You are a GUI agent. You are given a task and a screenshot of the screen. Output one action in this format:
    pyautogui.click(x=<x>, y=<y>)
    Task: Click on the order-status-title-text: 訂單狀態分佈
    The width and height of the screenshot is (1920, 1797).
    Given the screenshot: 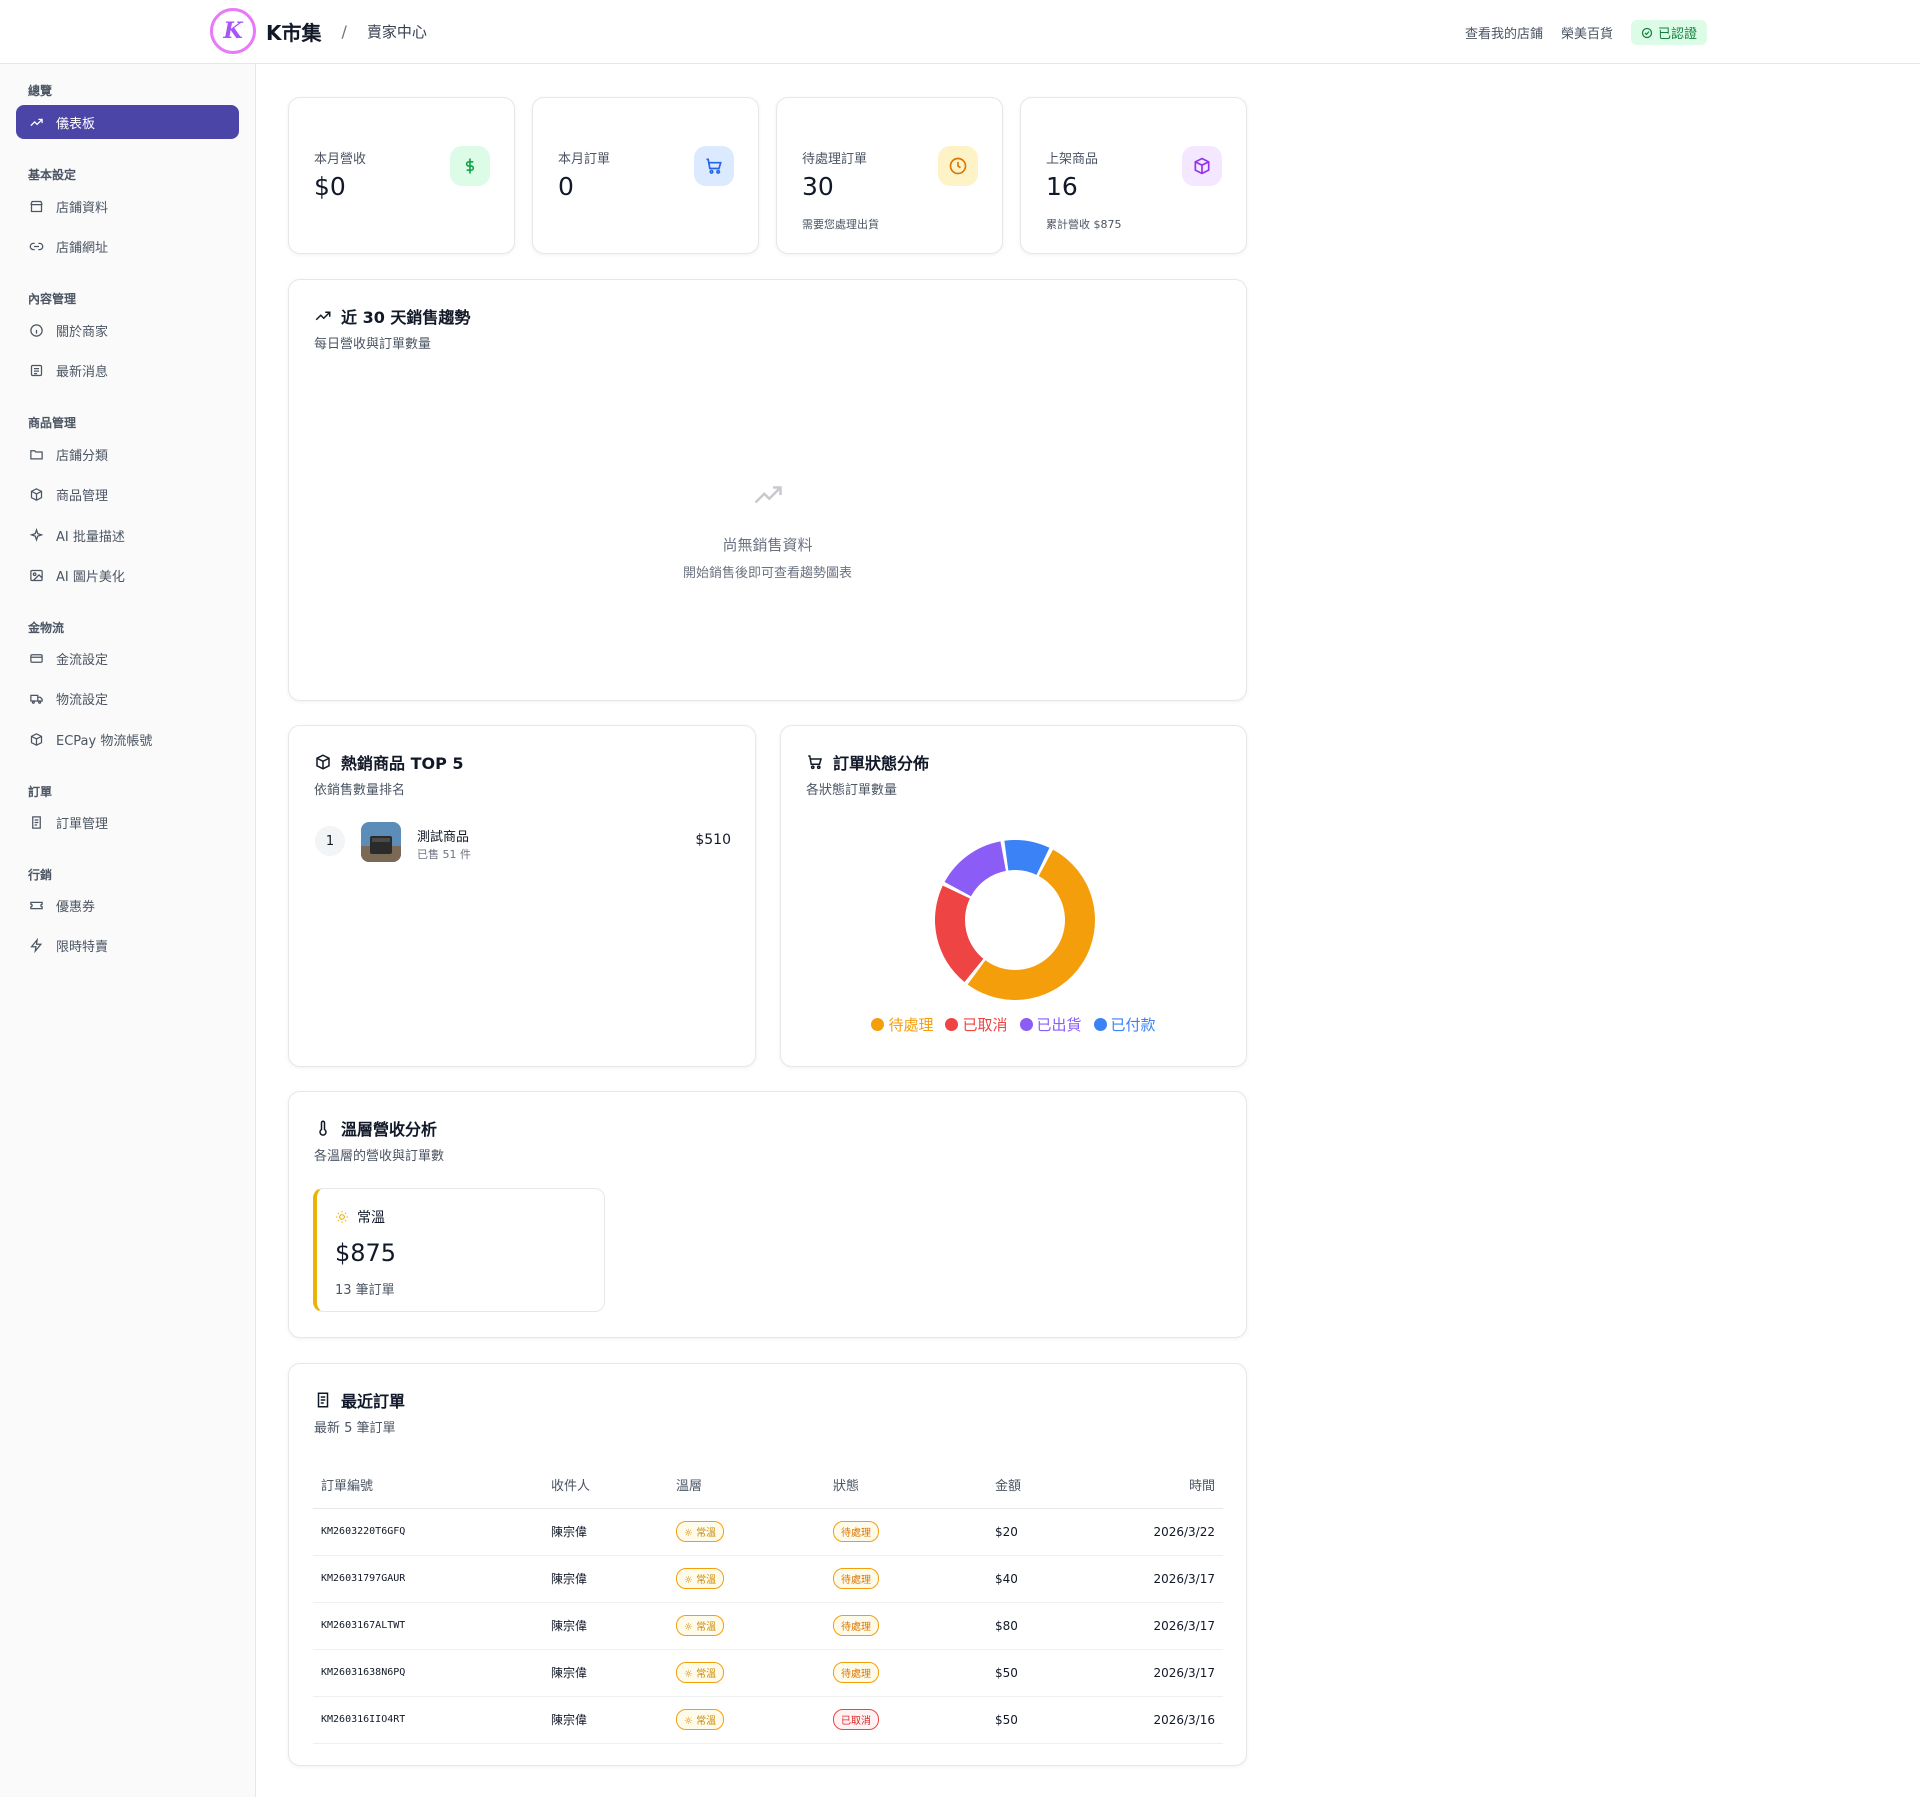 What is the action you would take?
    pyautogui.click(x=881, y=763)
    